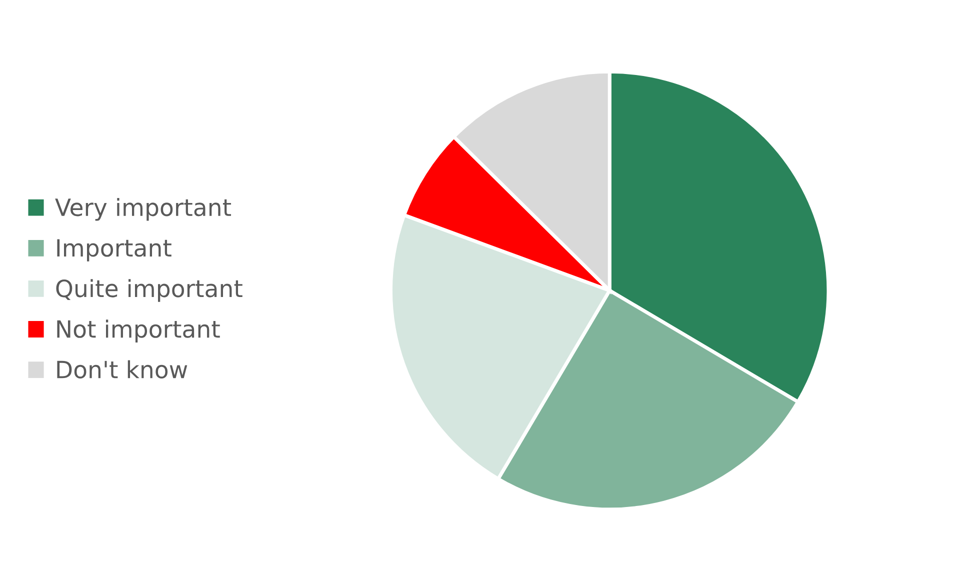  Describe the element at coordinates (149, 290) in the screenshot. I see `legend-label: Quite important` at that location.